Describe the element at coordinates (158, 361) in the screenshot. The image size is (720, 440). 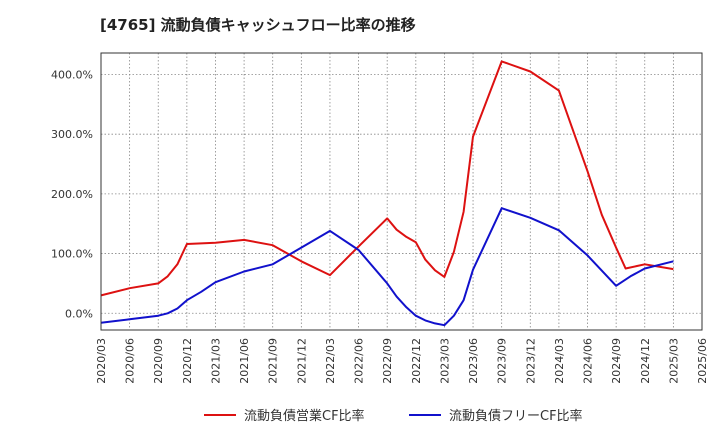
I see `x-tick-label: 2020/09` at that location.